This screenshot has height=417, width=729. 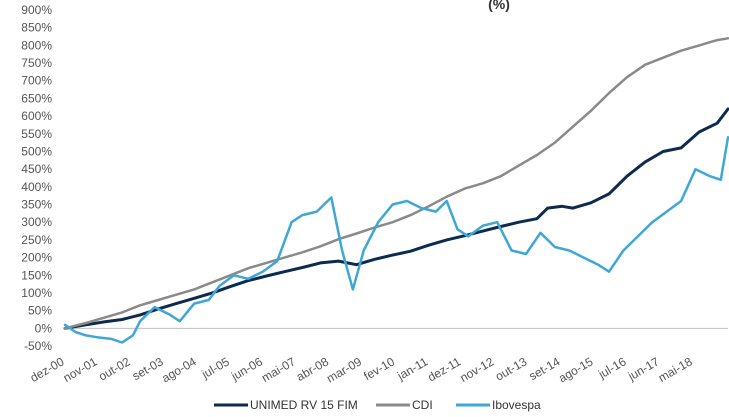 What do you see at coordinates (36, 45) in the screenshot?
I see `y-tick-label: 800%` at bounding box center [36, 45].